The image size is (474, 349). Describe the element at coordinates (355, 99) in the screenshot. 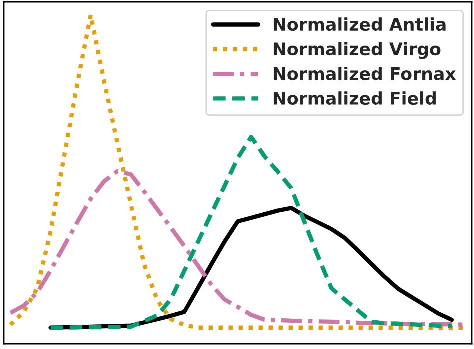

I see `legend-label: Normalized Field` at that location.